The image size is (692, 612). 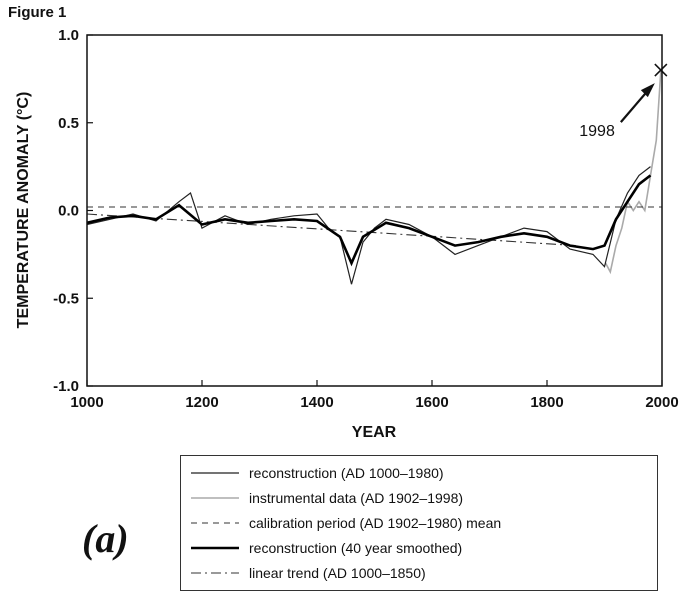 What do you see at coordinates (68, 123) in the screenshot?
I see `y-tick-label: 0.5` at bounding box center [68, 123].